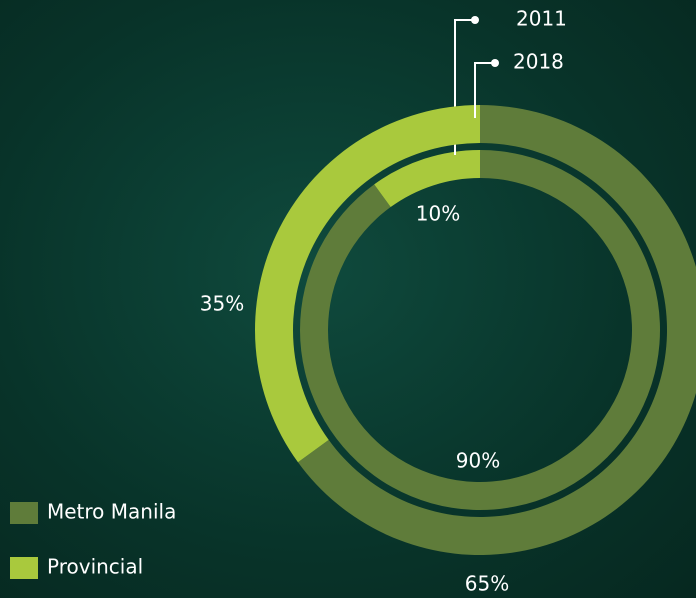 The width and height of the screenshot is (696, 598). I want to click on legend-label: Metro Manila, so click(111, 512).